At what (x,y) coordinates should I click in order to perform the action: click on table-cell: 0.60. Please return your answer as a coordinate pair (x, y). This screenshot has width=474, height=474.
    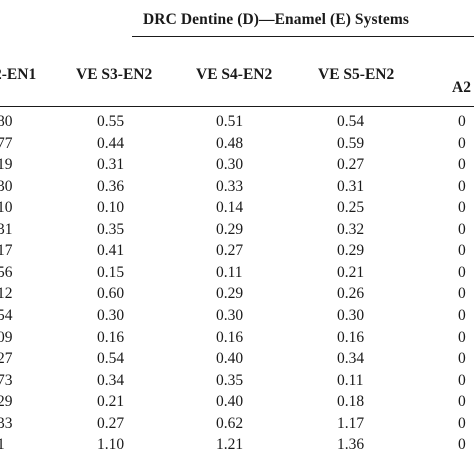
    Looking at the image, I should click on (111, 294).